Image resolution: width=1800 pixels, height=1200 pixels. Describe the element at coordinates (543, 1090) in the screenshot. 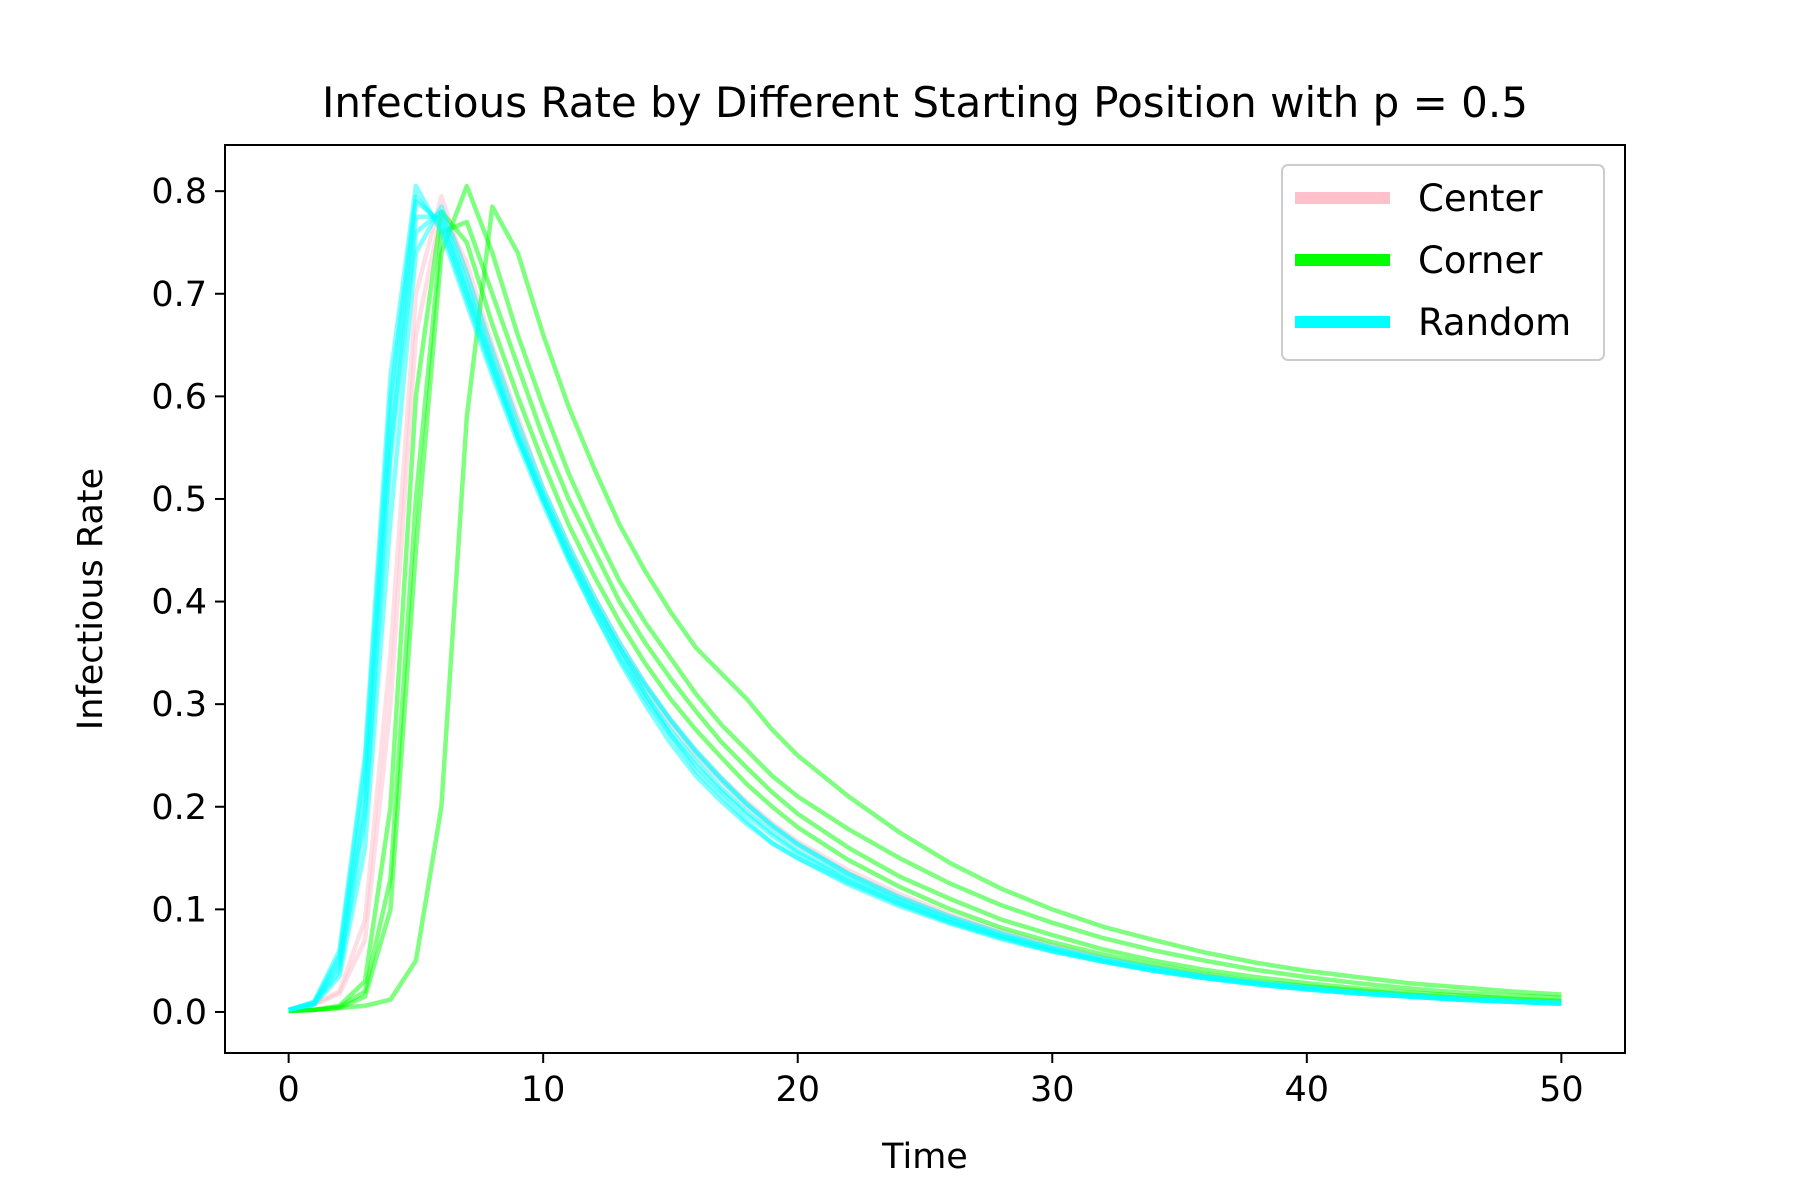

I see `x-tick-label: 10` at that location.